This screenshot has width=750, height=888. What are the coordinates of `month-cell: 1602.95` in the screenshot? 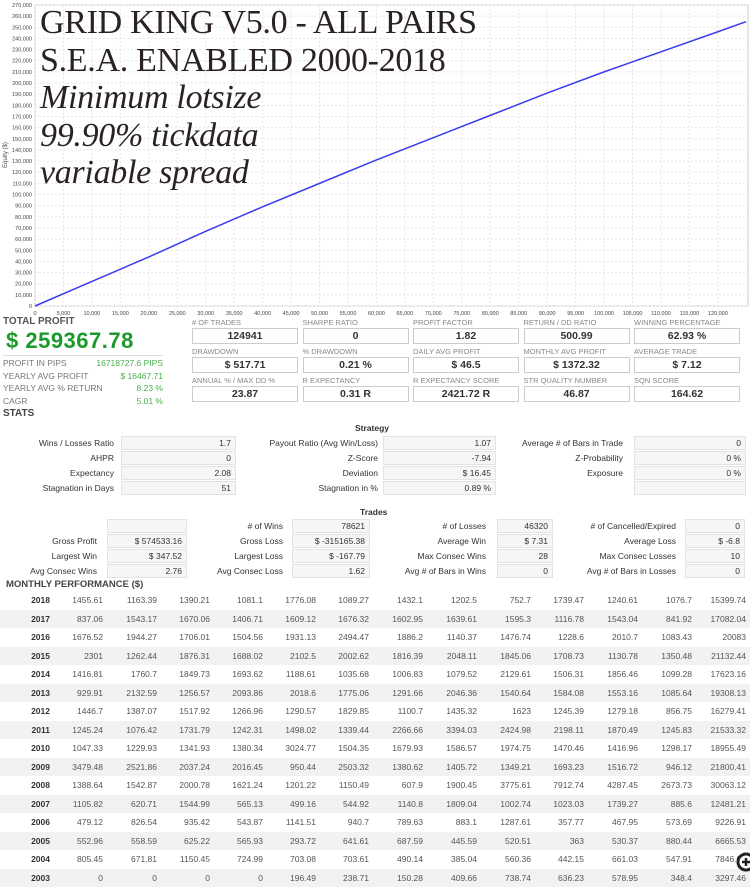 It's located at (407, 618).